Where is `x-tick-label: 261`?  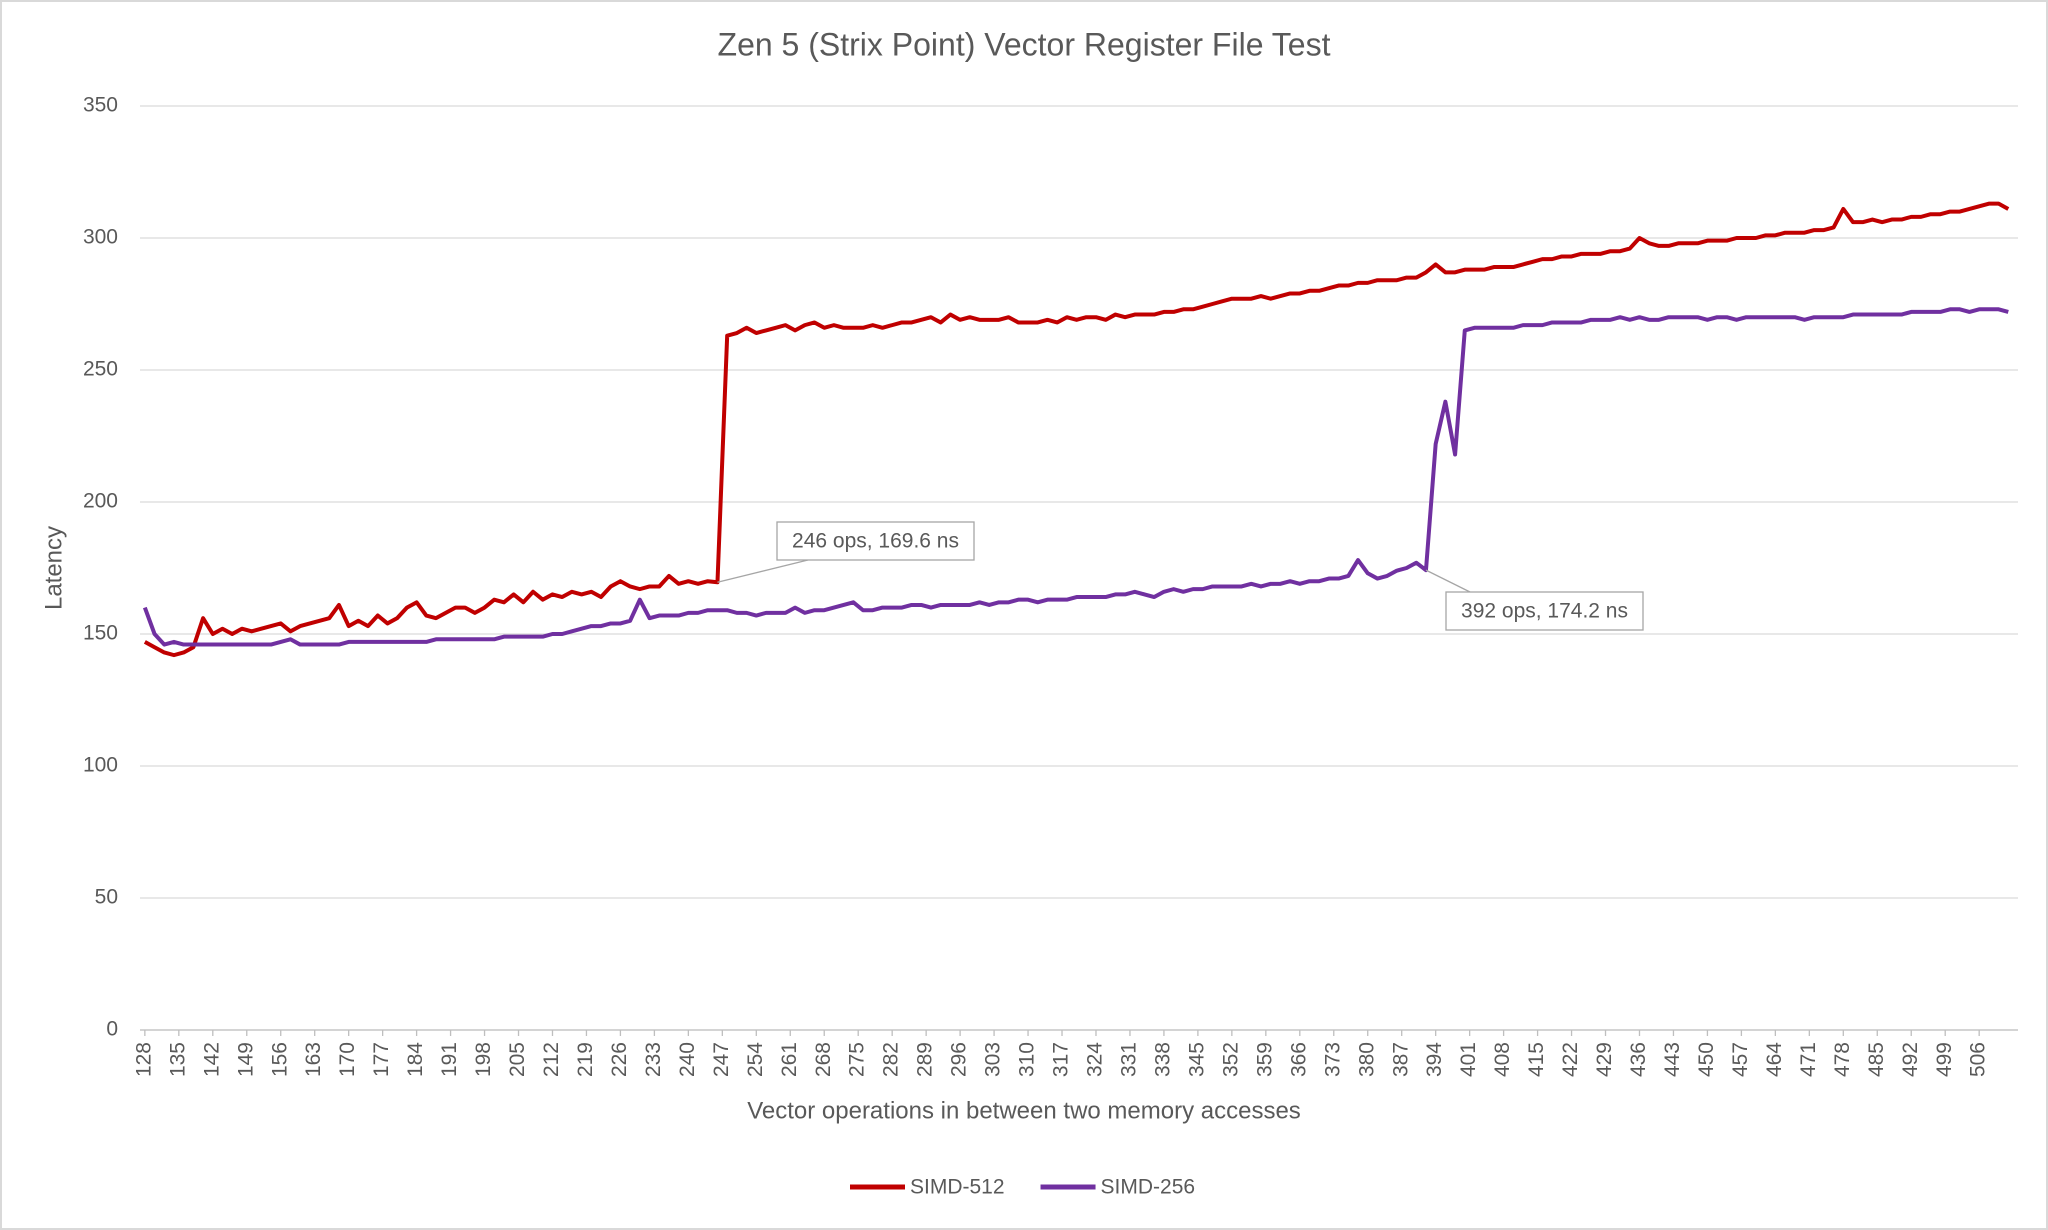
x-tick-label: 261 is located at coordinates (789, 1059).